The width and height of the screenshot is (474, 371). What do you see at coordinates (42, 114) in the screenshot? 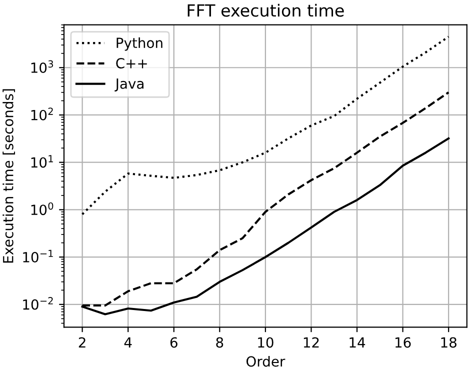
I see `y-tick-label: 10$^{2}$` at bounding box center [42, 114].